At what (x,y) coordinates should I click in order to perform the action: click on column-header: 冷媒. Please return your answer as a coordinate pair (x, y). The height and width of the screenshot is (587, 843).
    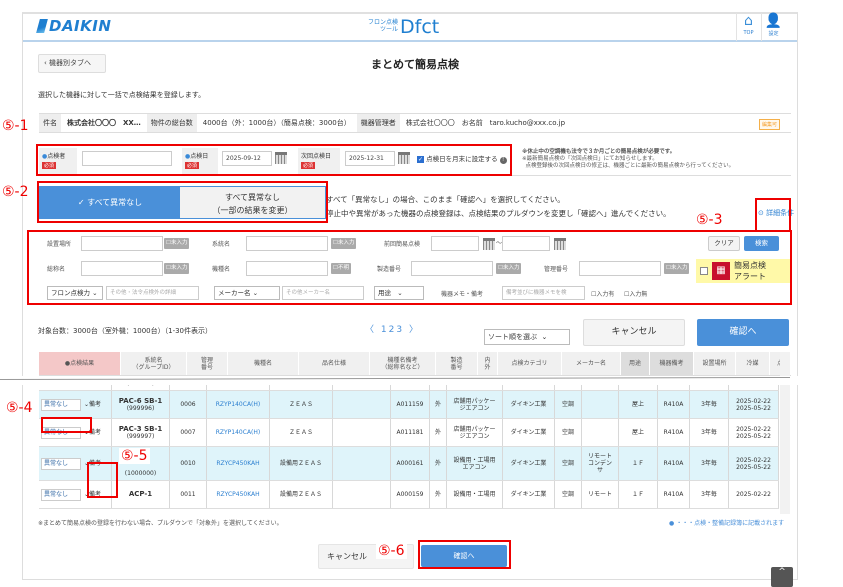
    Looking at the image, I should click on (753, 363).